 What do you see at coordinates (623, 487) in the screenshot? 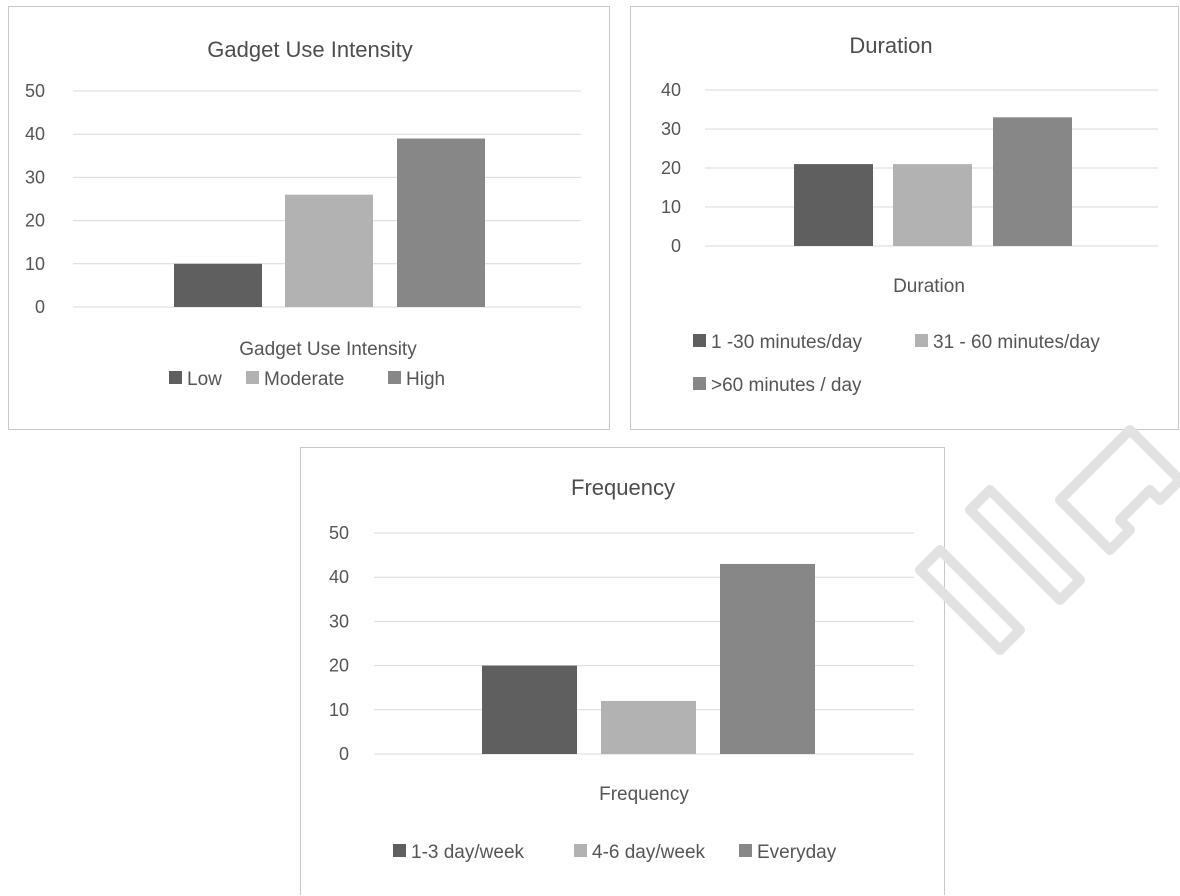
I see `chart-title: Frequency` at bounding box center [623, 487].